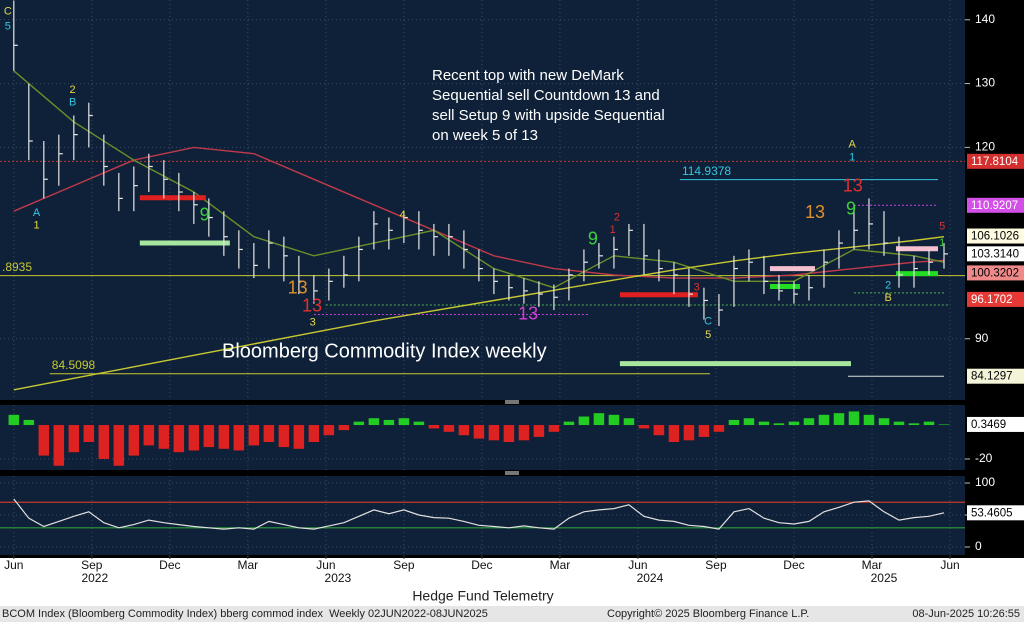 The height and width of the screenshot is (622, 1024). Describe the element at coordinates (72, 103) in the screenshot. I see `sequential-count: B` at that location.